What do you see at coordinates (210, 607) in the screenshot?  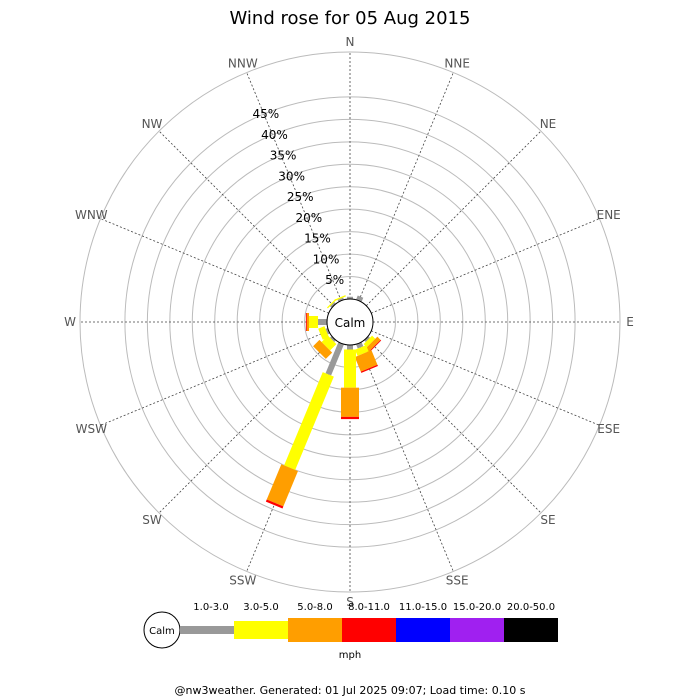 I see `legend-label: 1.0-3.0` at bounding box center [210, 607].